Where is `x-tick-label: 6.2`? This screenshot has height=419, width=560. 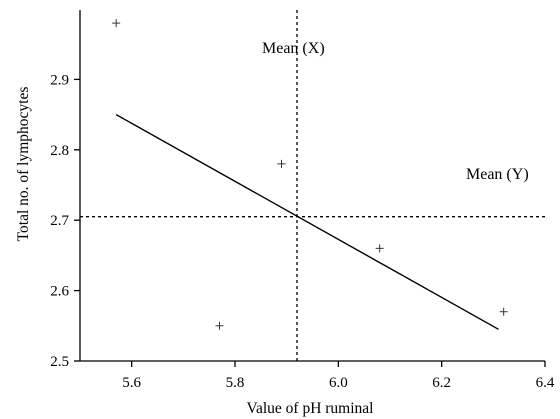
x-tick-label: 6.2 is located at coordinates (441, 383).